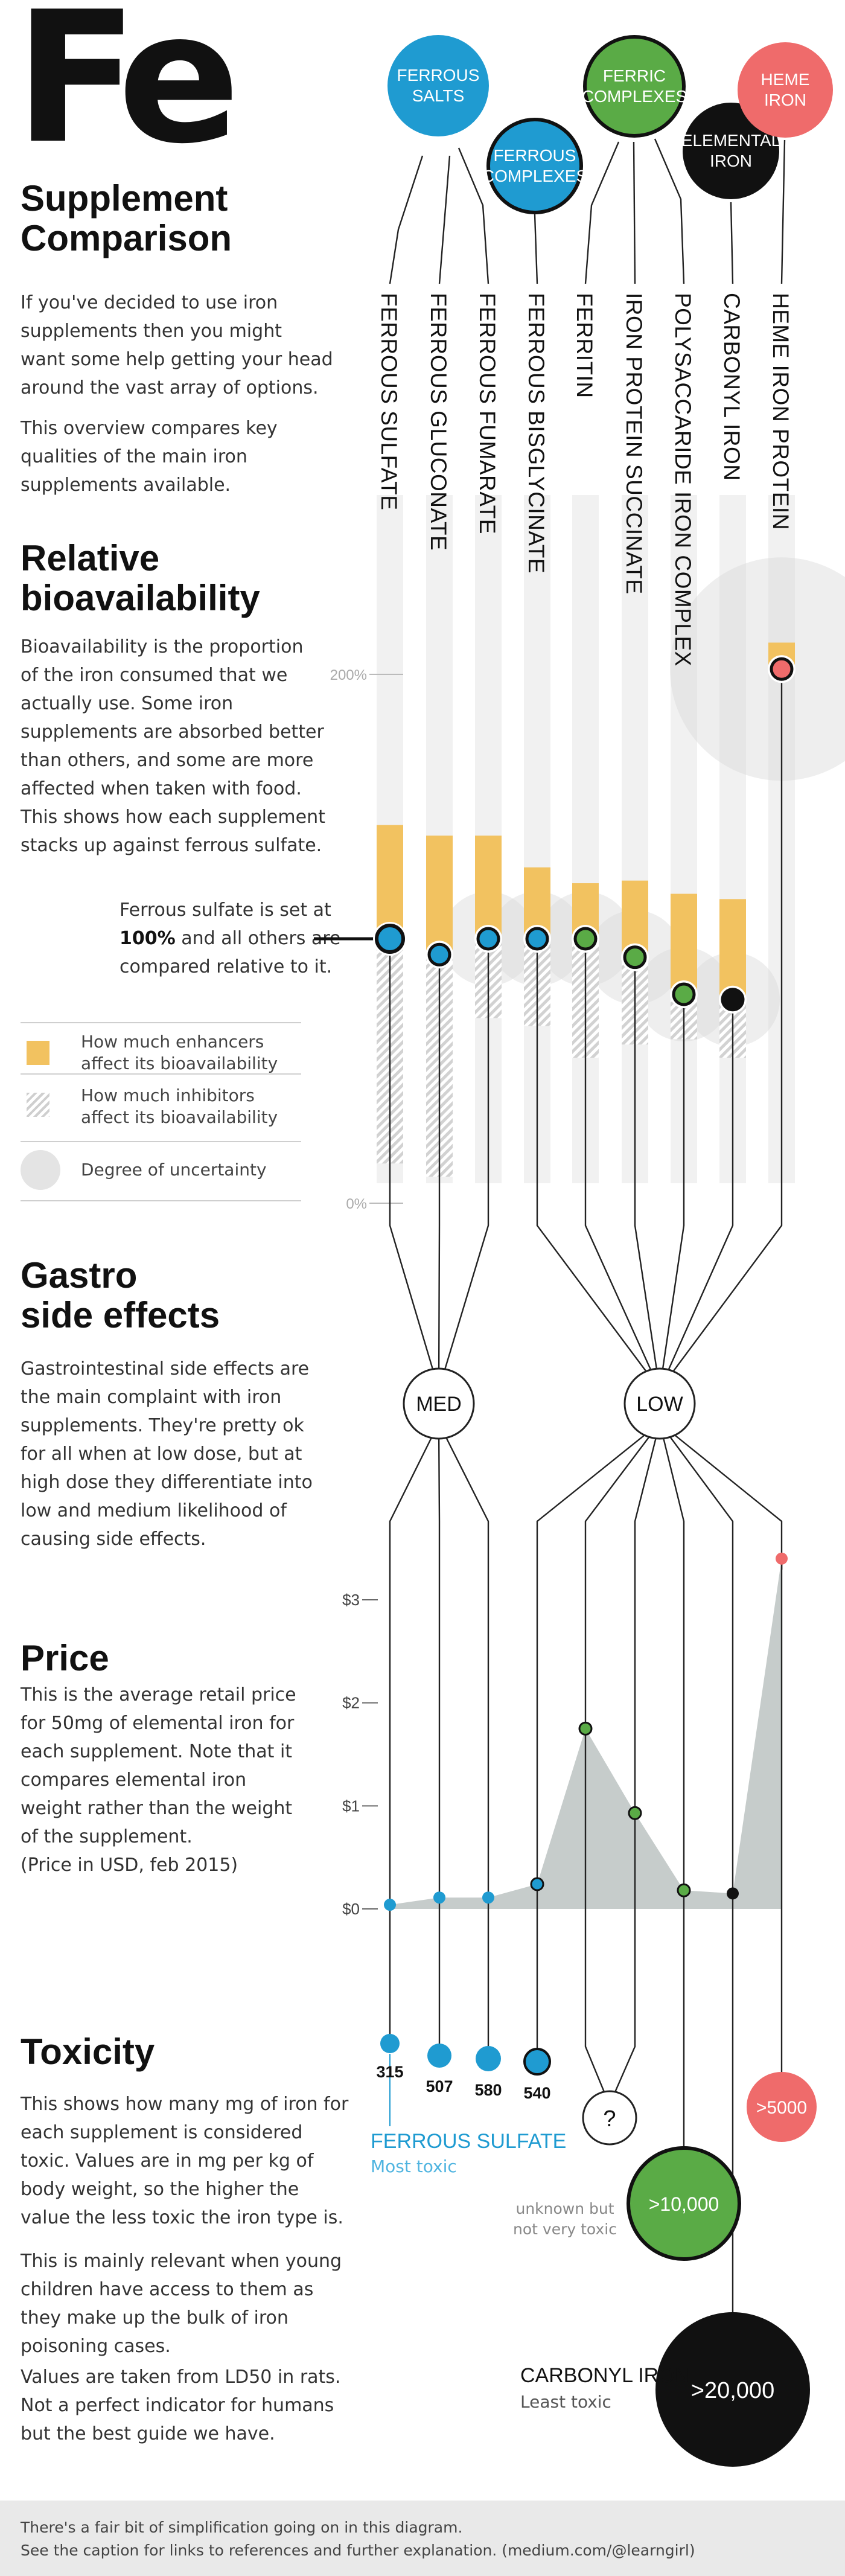 The height and width of the screenshot is (2576, 845). I want to click on toxicity-value-ferrous-fumarate: 580, so click(488, 2090).